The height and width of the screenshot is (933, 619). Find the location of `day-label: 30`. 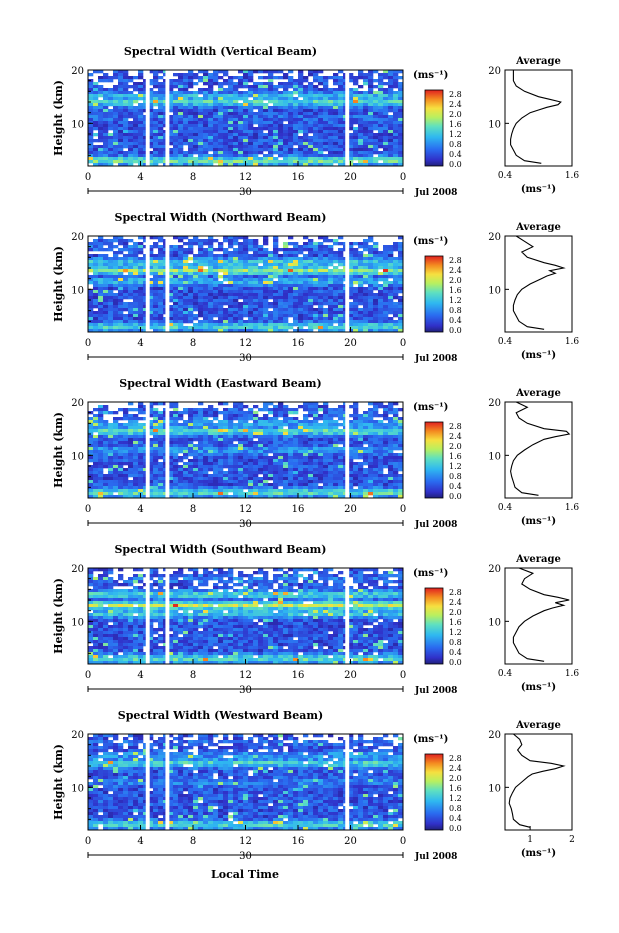

day-label: 30 is located at coordinates (245, 358).